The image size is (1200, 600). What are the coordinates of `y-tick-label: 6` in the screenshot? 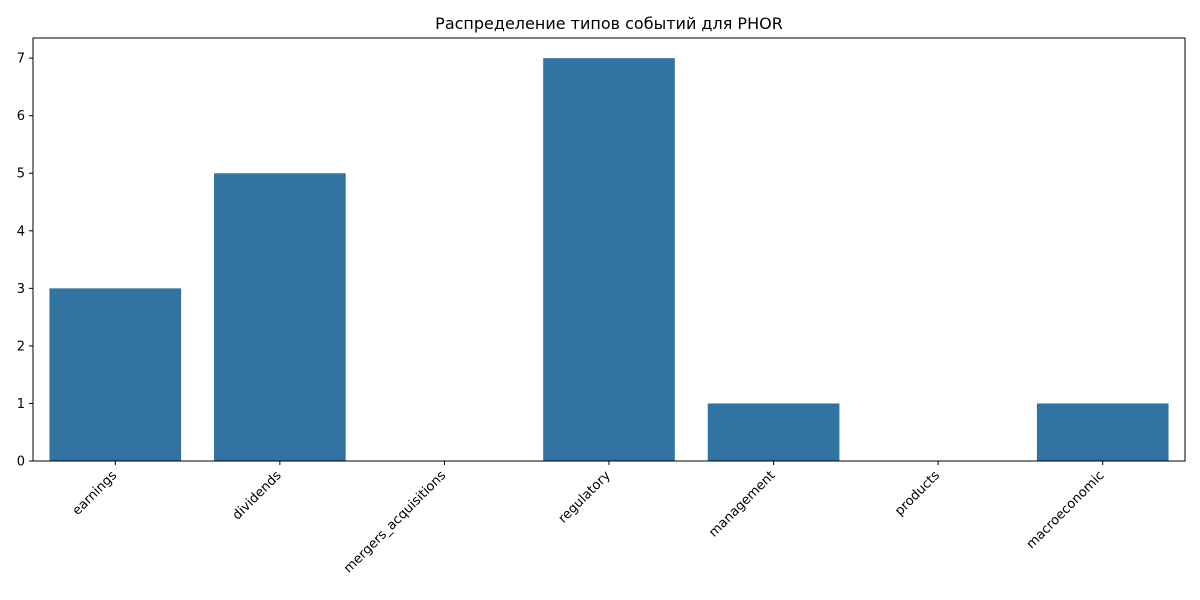 It's located at (21, 116).